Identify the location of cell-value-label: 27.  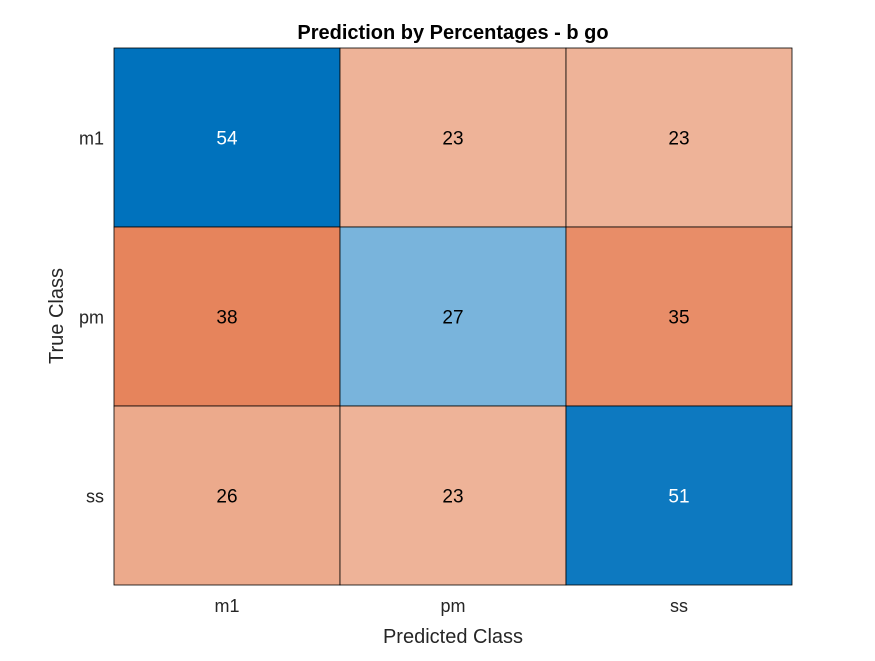
(452, 318).